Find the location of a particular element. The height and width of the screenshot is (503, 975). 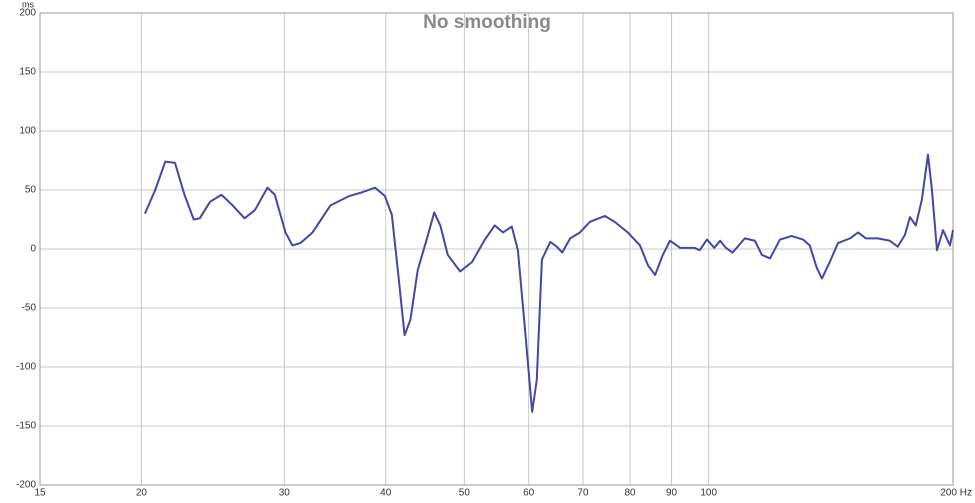

y-tick-label: 150 is located at coordinates (27, 72).